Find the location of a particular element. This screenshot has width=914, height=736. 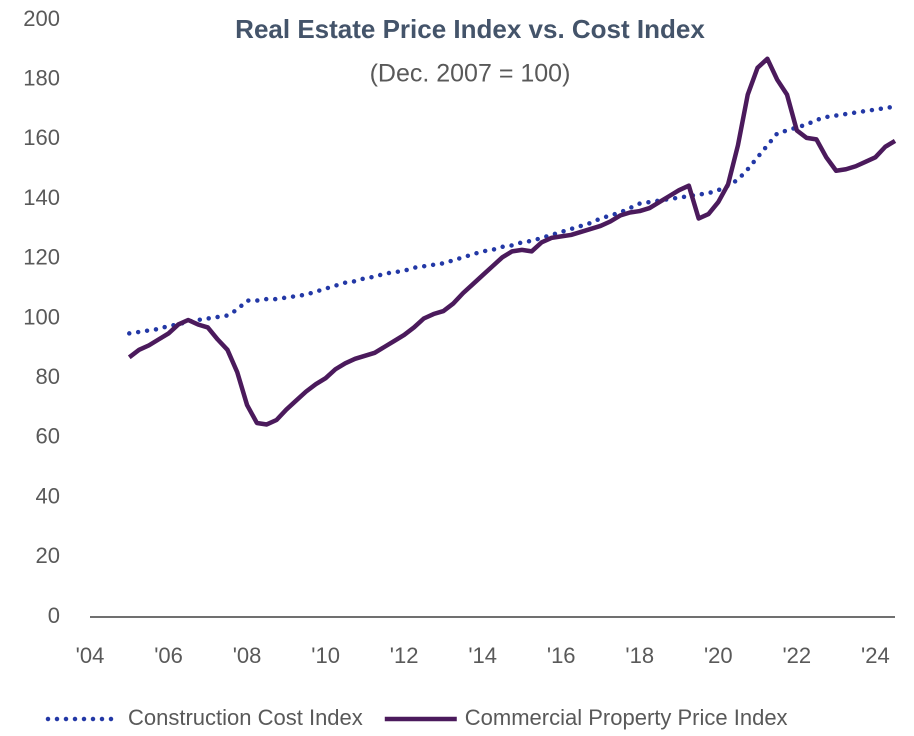

y-tick-label: 60 is located at coordinates (48, 436).